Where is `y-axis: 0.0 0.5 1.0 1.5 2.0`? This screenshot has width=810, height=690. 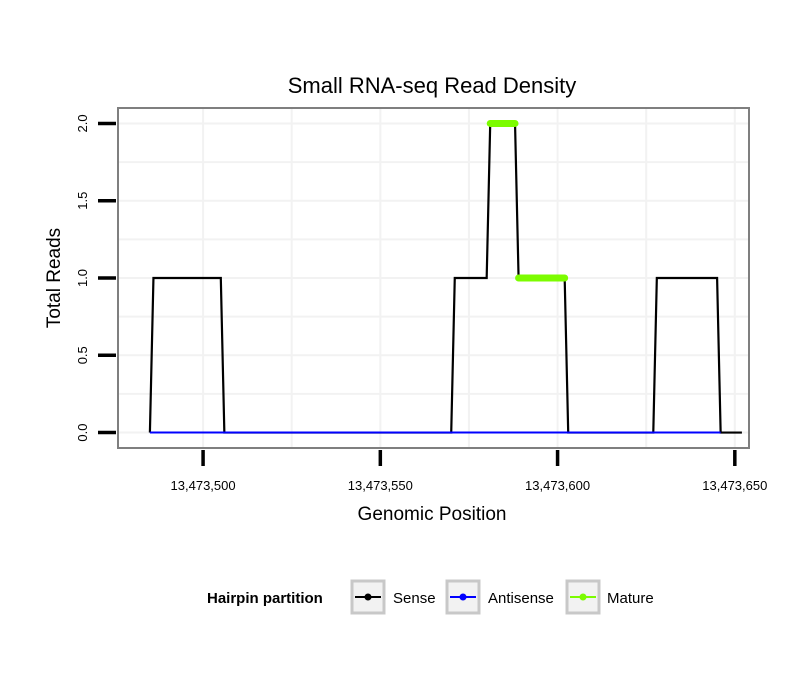
y-axis: 0.0 0.5 1.0 1.5 2.0 is located at coordinates (95, 278).